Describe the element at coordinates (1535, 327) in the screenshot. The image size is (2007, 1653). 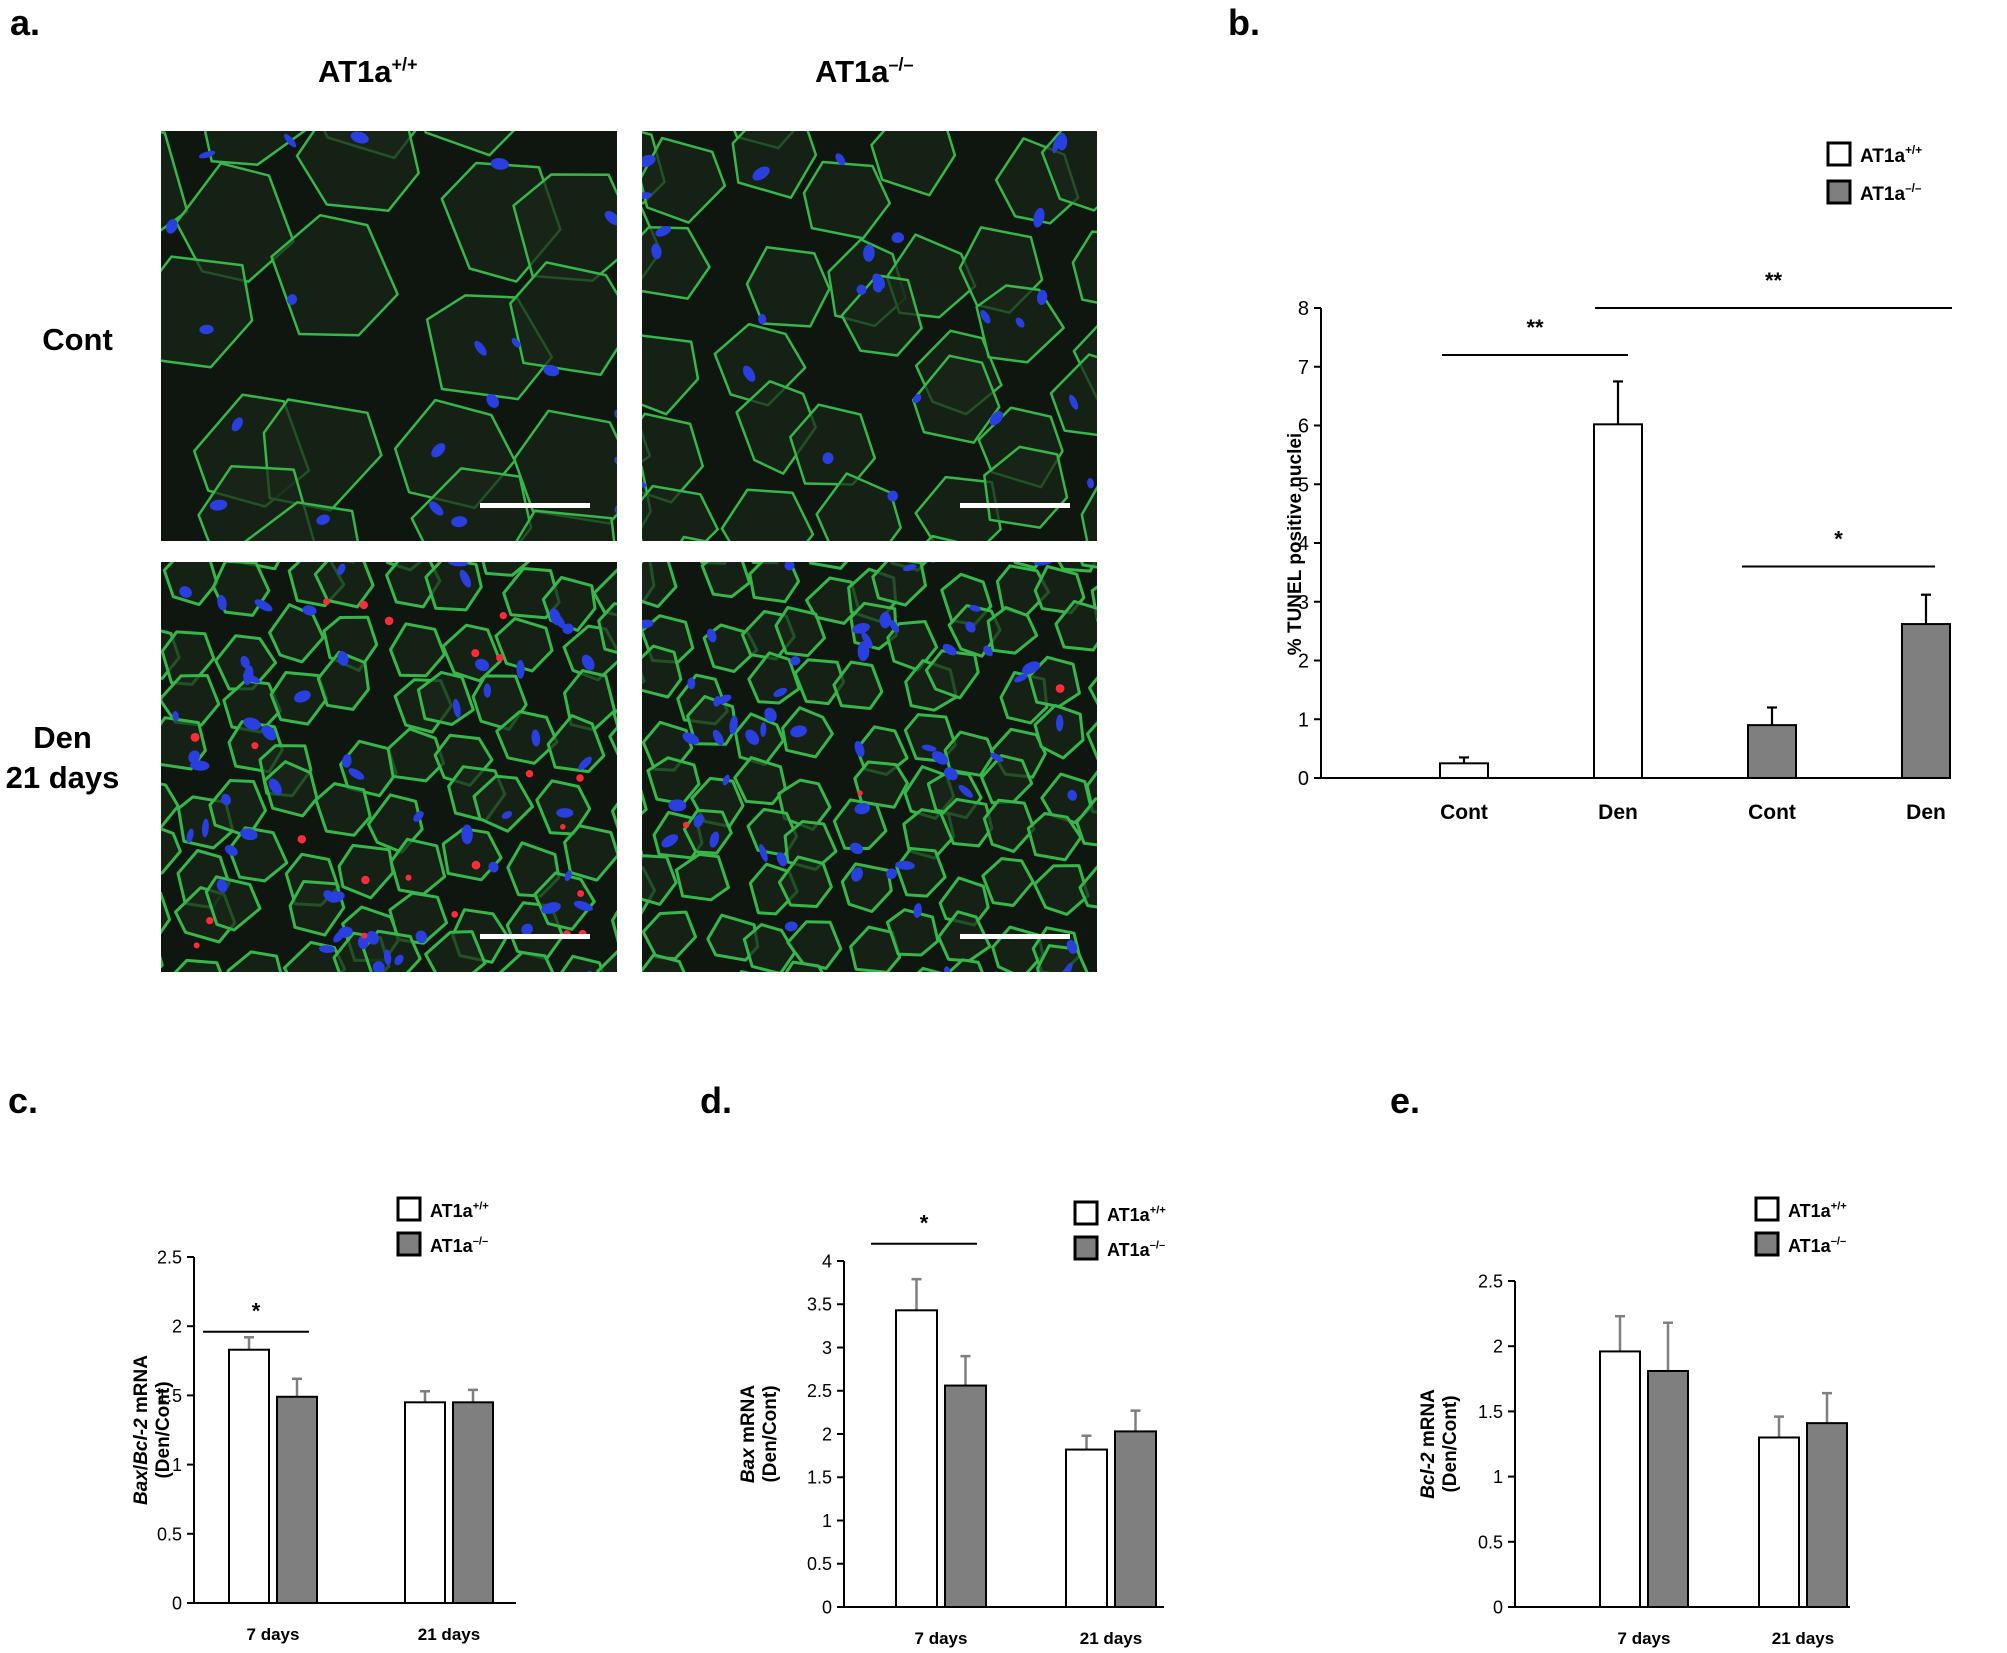
I see `significance-marker: **` at that location.